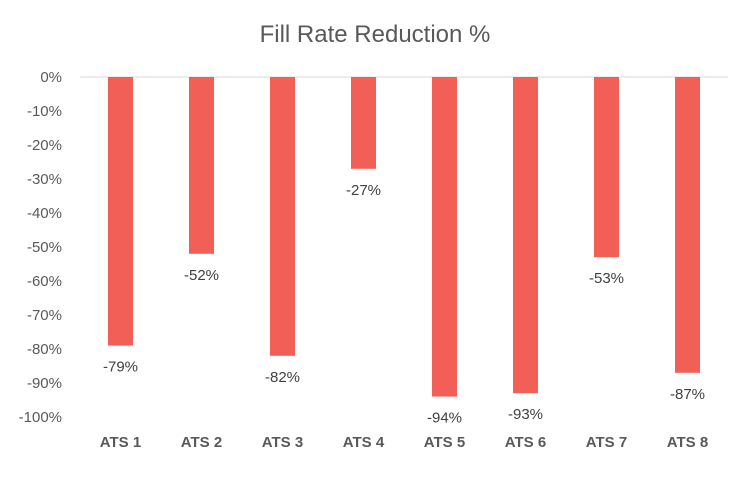 The width and height of the screenshot is (750, 479). I want to click on x-tick-label: ATS 1, so click(120, 442).